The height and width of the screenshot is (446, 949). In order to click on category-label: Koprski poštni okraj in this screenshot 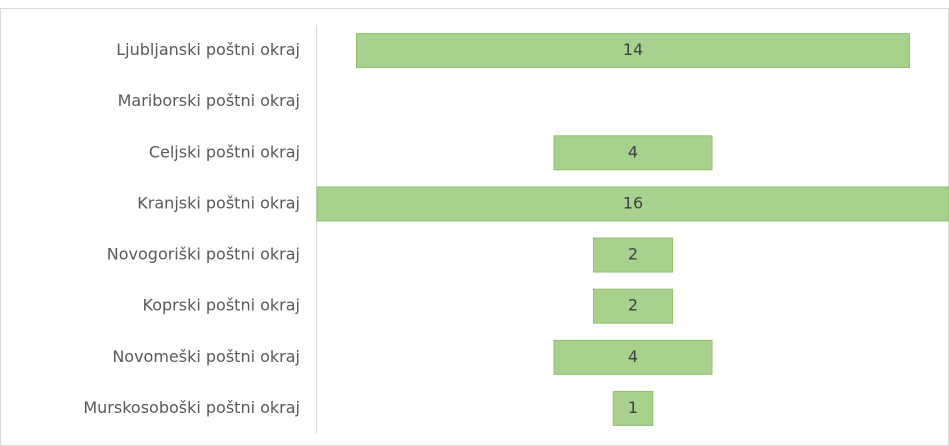, I will do `click(221, 305)`.